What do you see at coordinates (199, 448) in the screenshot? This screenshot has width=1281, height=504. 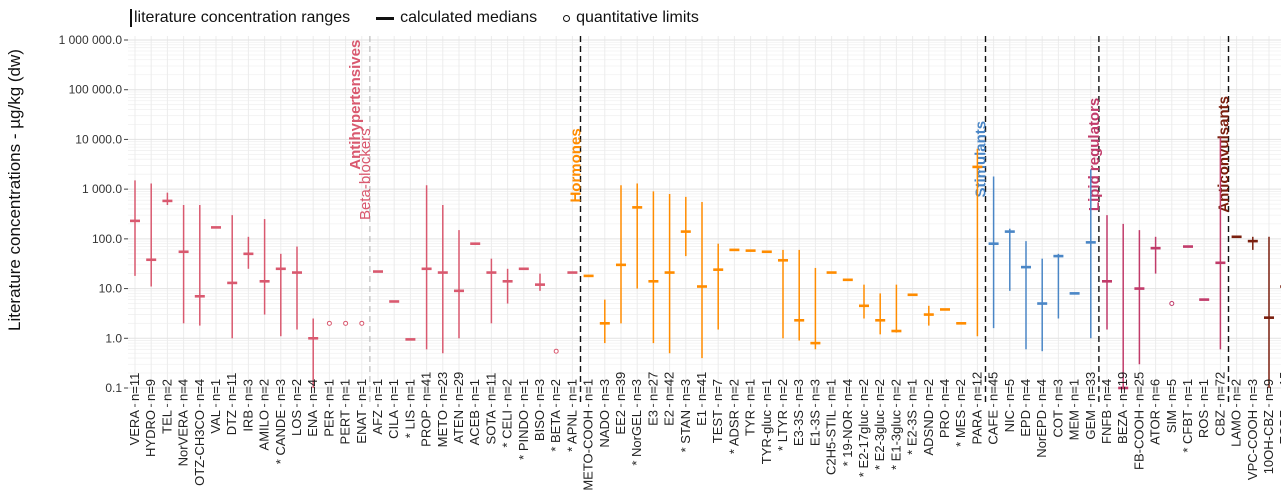 I see `x-tick-label: OTZ-CH3CO` at bounding box center [199, 448].